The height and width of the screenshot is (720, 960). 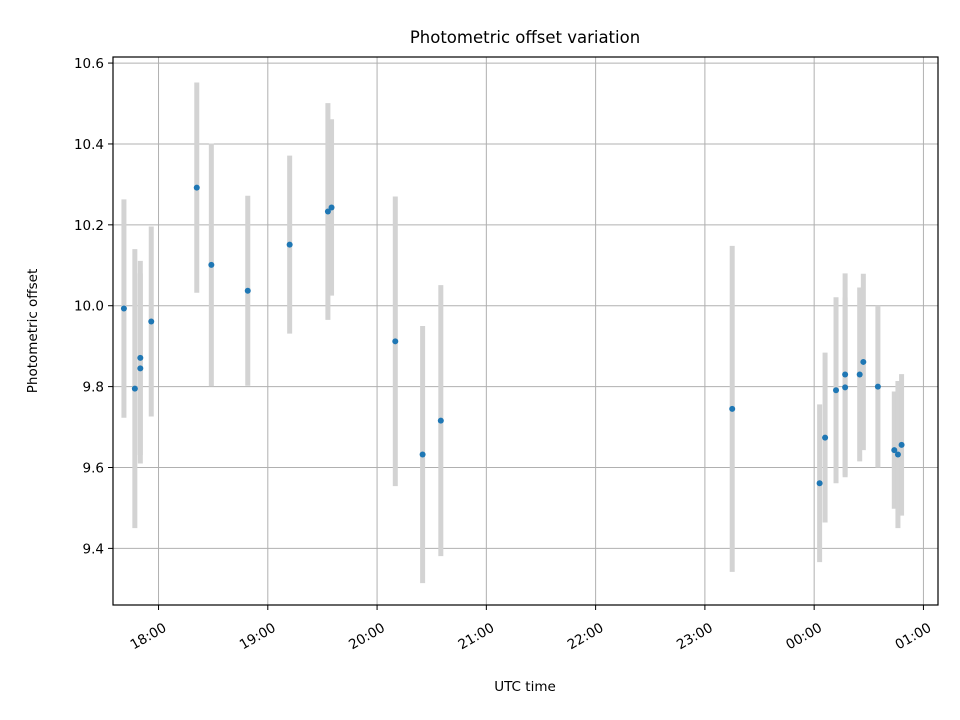 I want to click on x-axis-label: UTC time, so click(x=525, y=687).